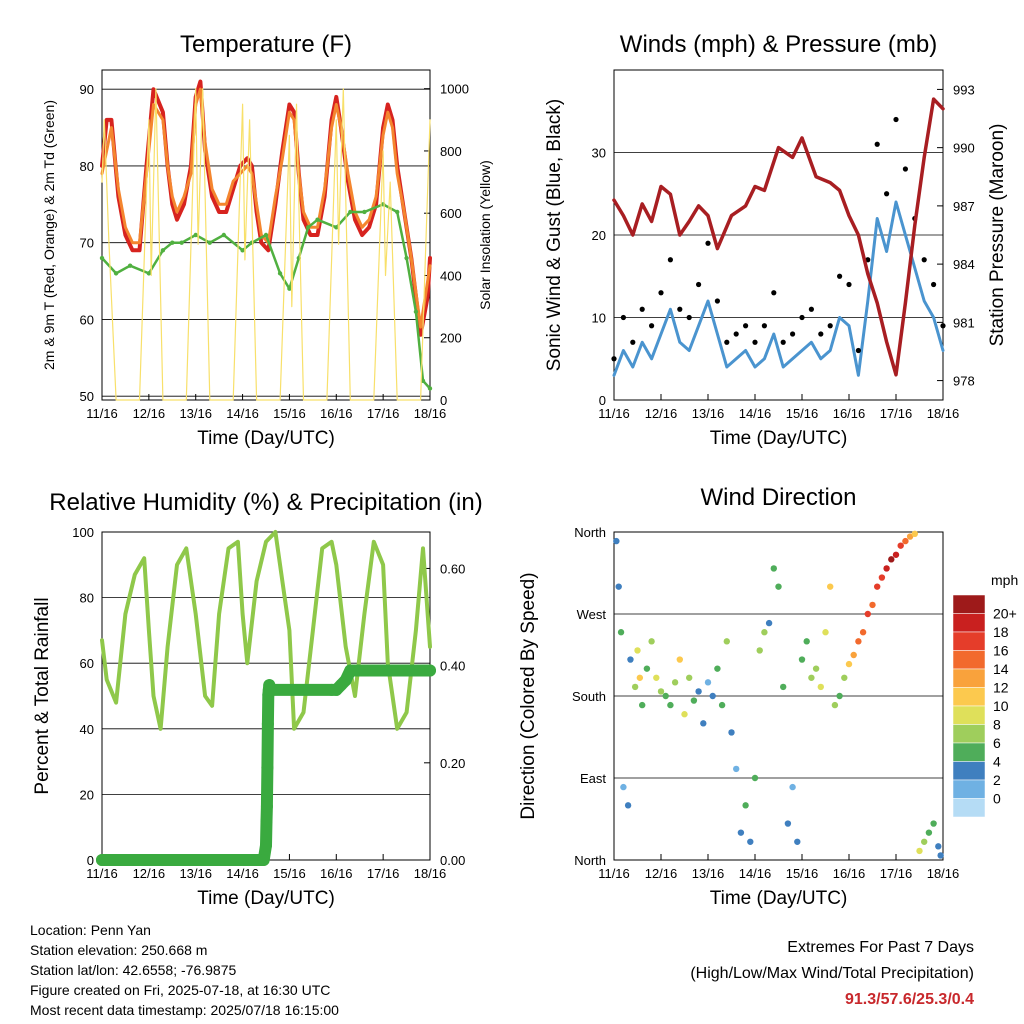  What do you see at coordinates (383, 873) in the screenshot?
I see `humidity-xtick-label: 17/16` at bounding box center [383, 873].